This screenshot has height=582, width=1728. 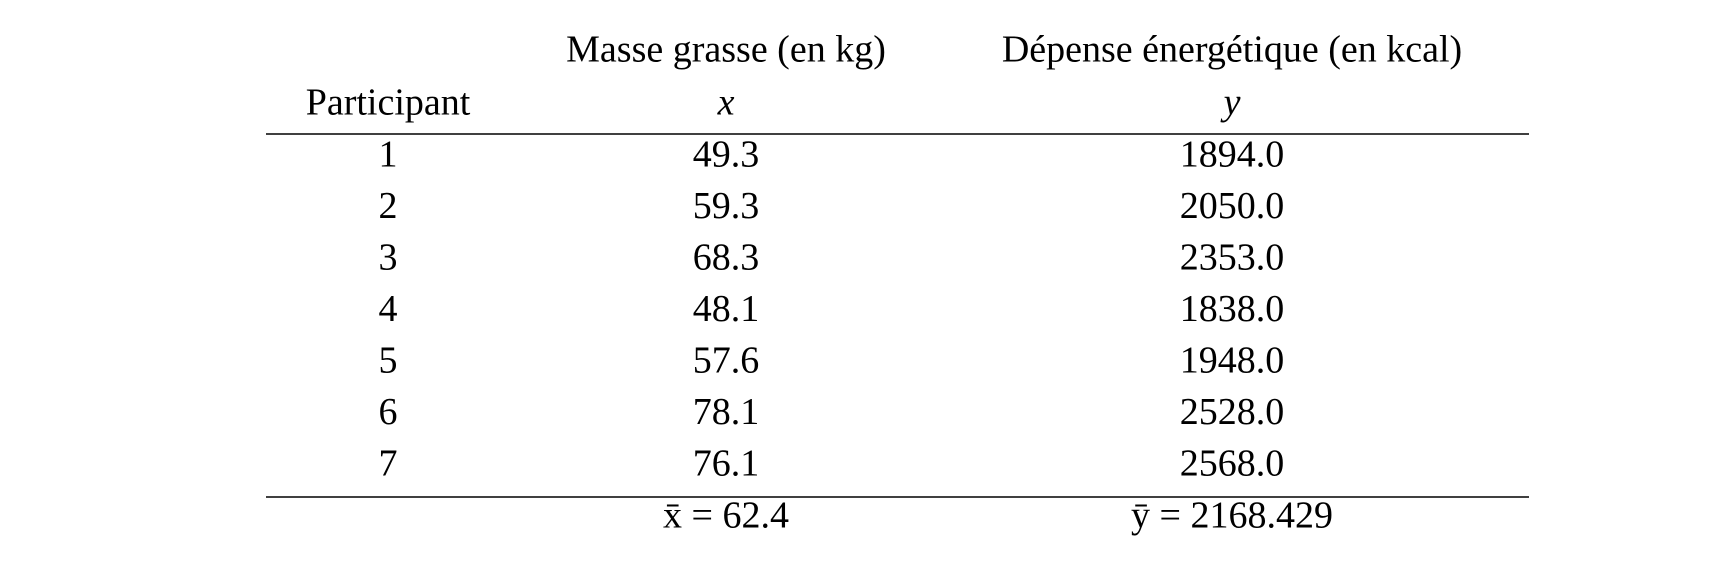 I want to click on cell: 2353.0, so click(x=1232, y=258).